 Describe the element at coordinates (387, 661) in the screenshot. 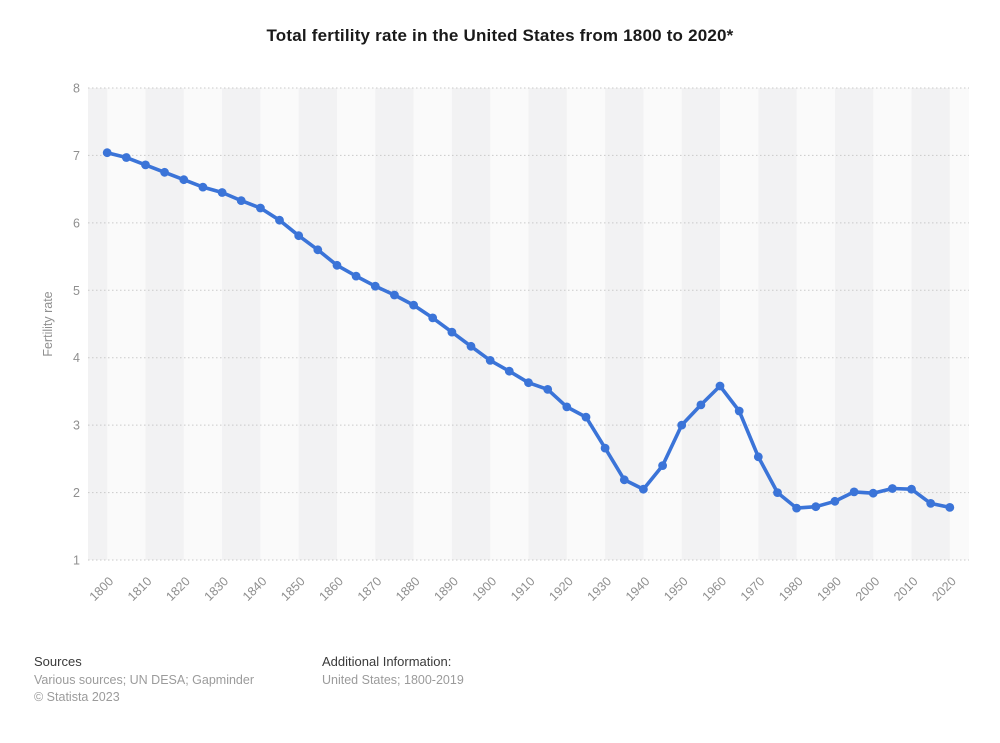

I see `additional-info-label: Additional Information:` at that location.